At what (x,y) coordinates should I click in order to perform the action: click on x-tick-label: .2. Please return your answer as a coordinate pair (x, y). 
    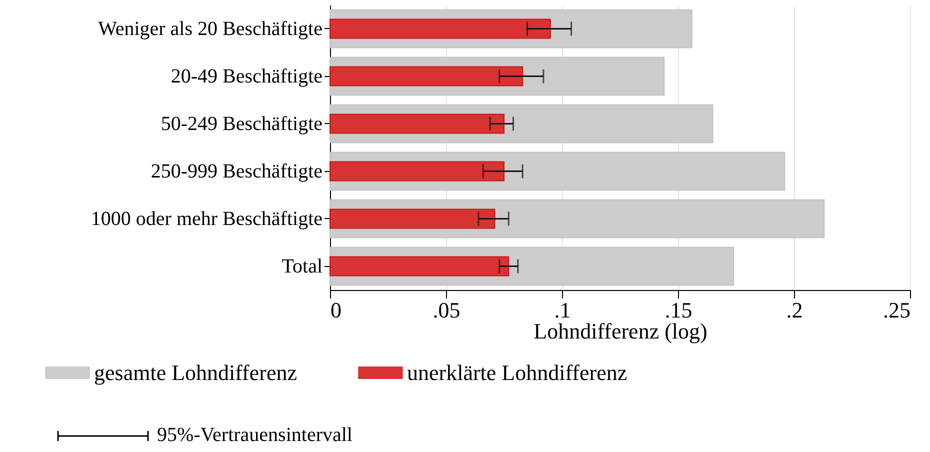
    Looking at the image, I should click on (794, 310).